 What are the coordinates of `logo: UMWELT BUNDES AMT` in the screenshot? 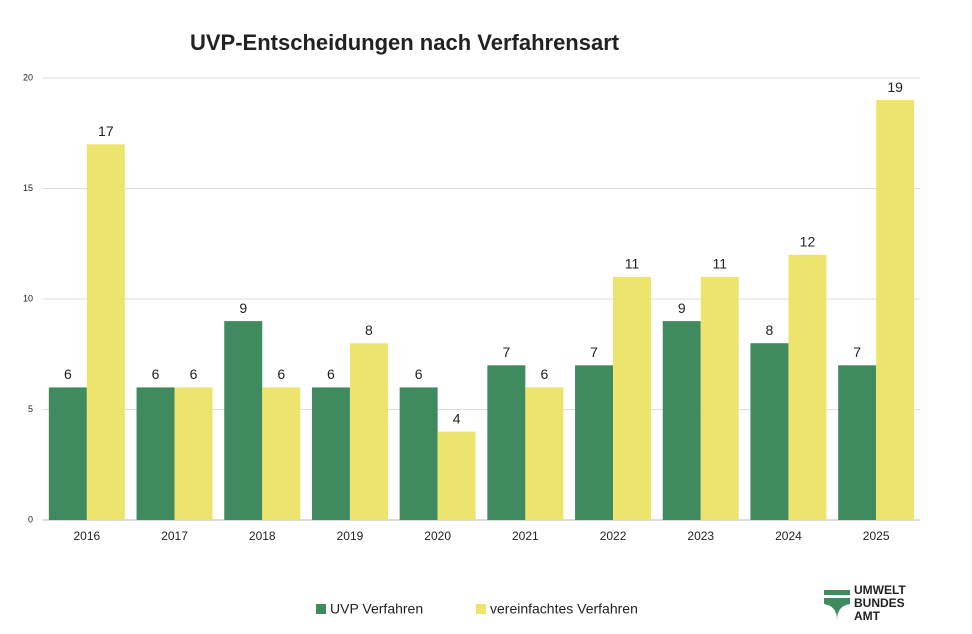 It's located at (865, 603).